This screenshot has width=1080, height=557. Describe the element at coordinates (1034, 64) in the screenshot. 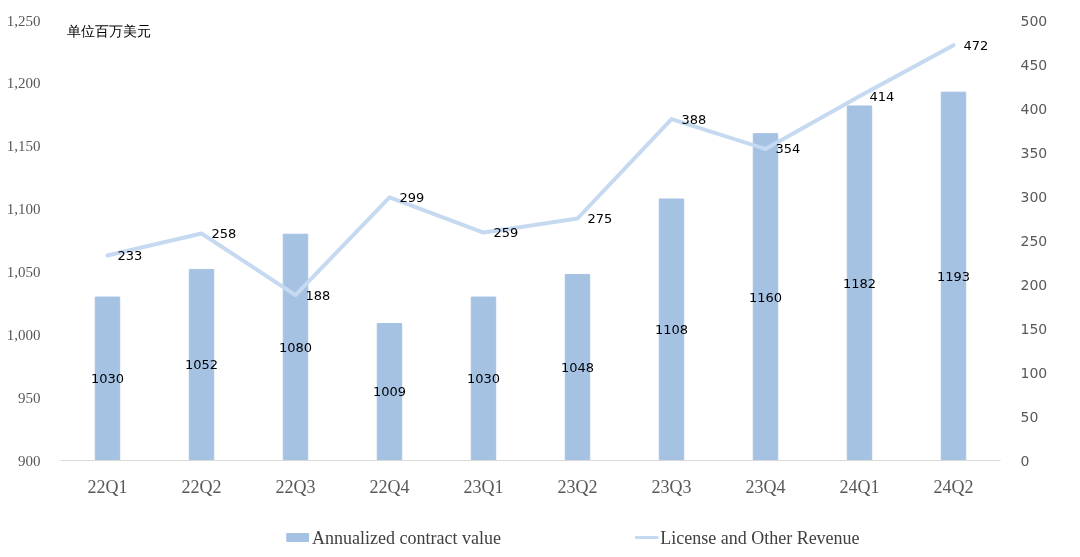

I see `y2-tick-label: 450` at that location.